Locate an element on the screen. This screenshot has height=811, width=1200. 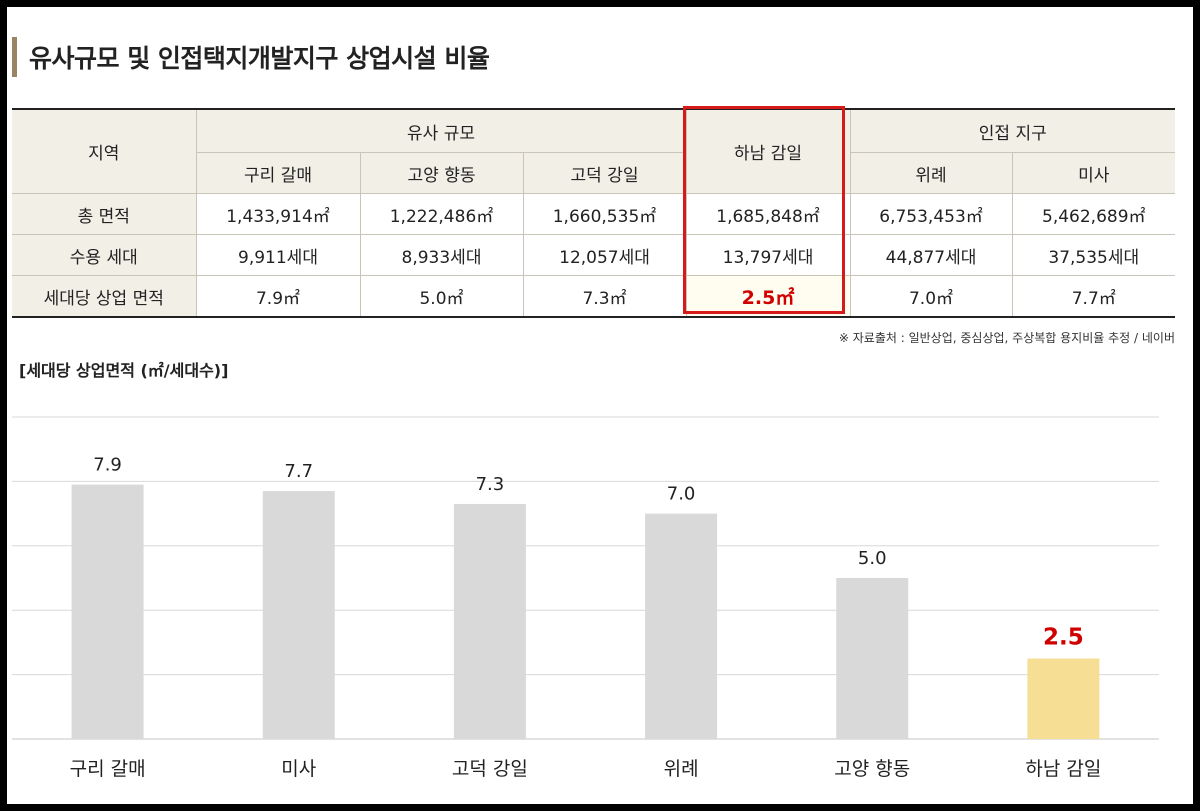
x-tick-label: 구리 갈매 is located at coordinates (108, 769).